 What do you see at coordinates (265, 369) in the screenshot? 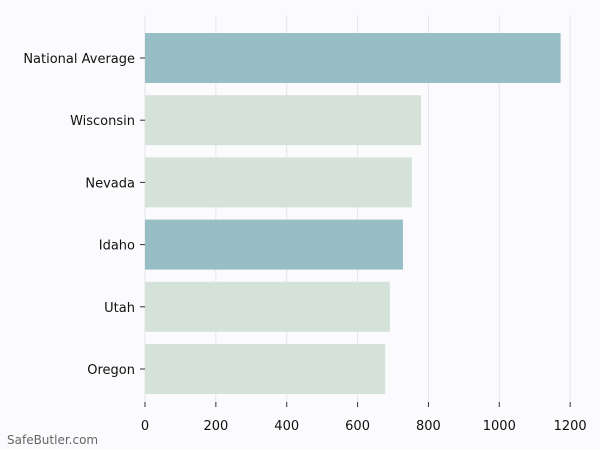
I see `bar-oregon` at bounding box center [265, 369].